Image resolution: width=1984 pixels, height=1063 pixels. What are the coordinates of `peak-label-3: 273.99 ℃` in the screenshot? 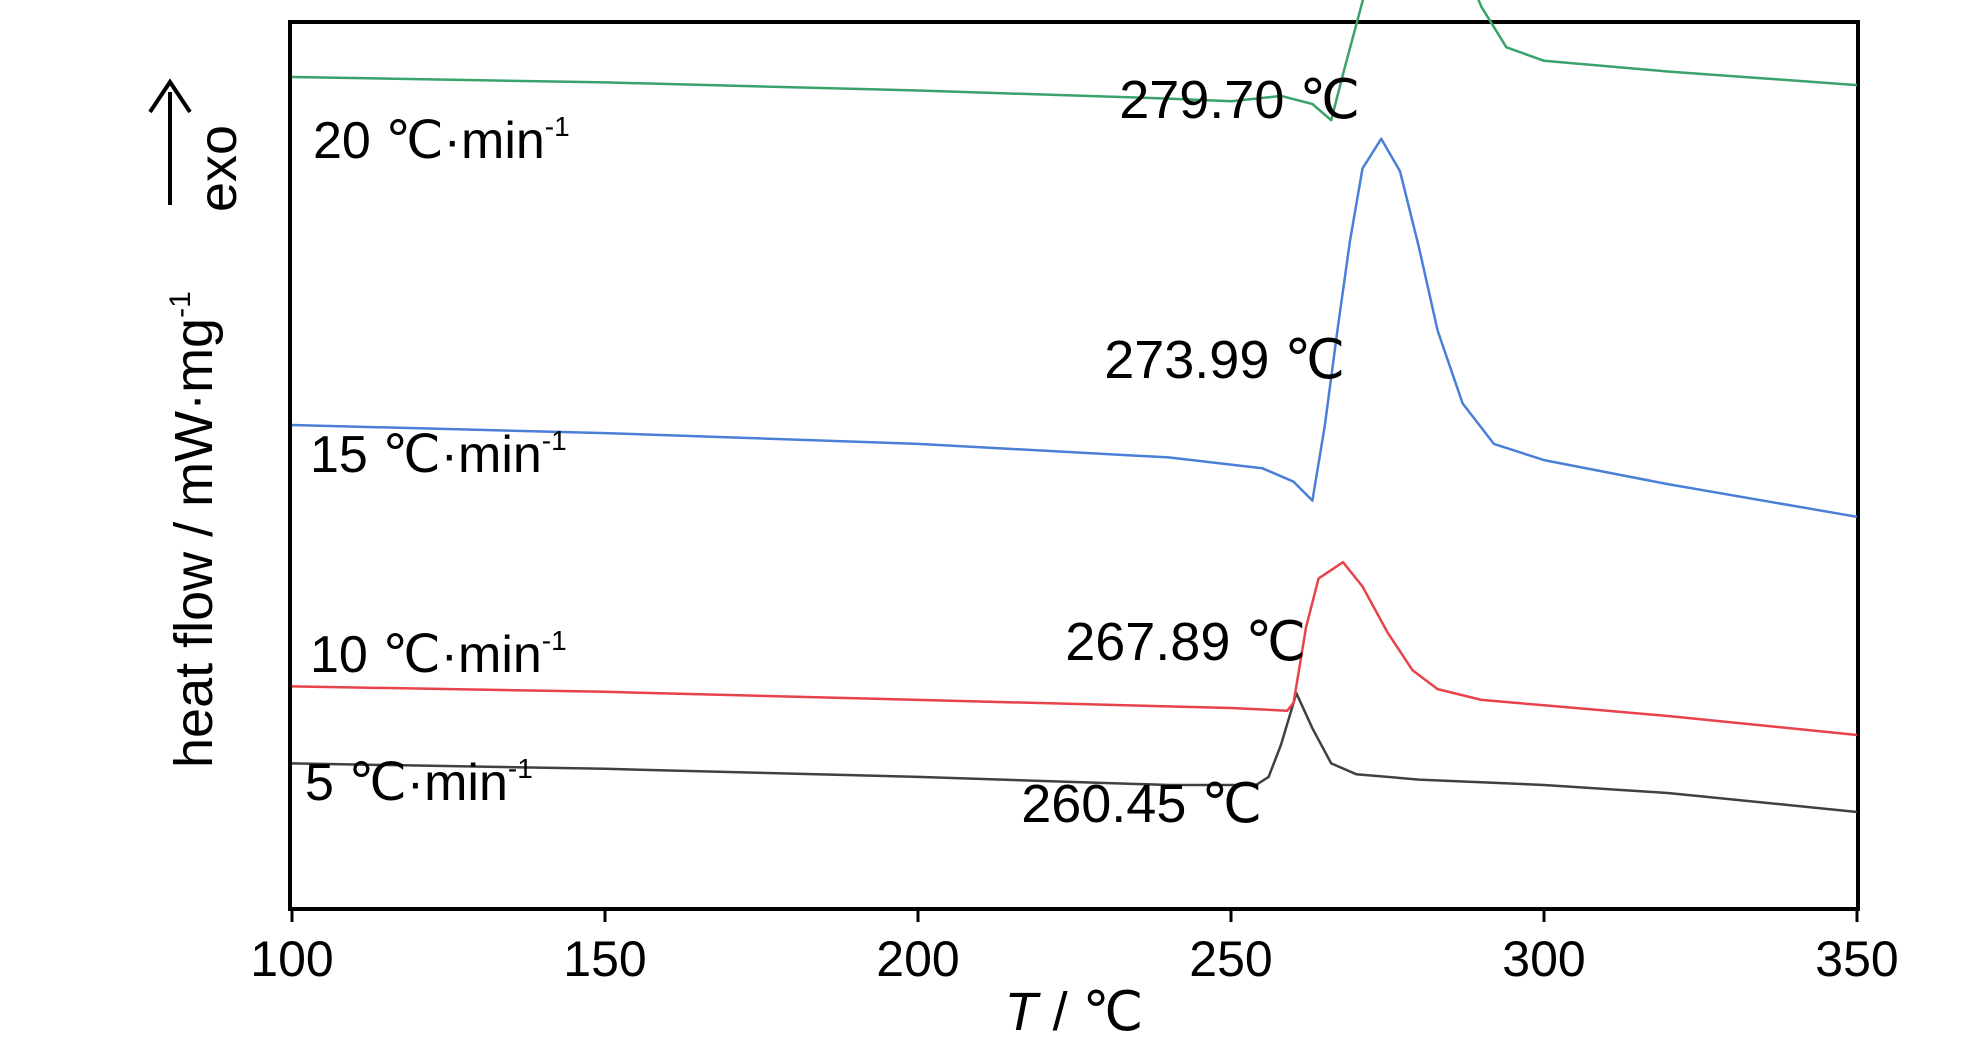 It's located at (1224, 360).